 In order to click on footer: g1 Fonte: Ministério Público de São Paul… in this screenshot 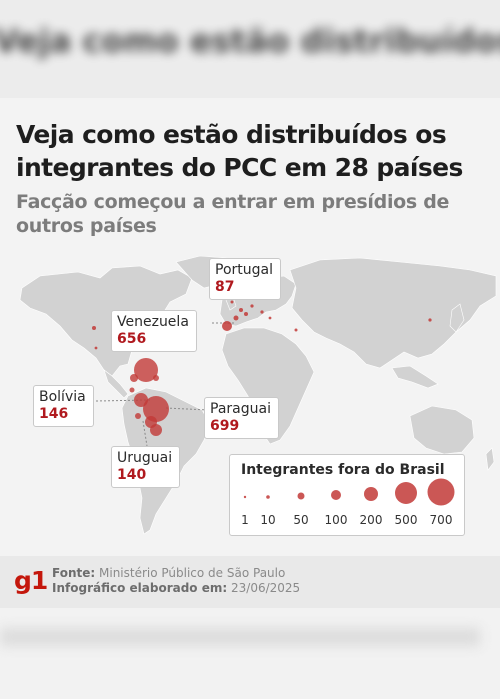, I will do `click(250, 582)`.